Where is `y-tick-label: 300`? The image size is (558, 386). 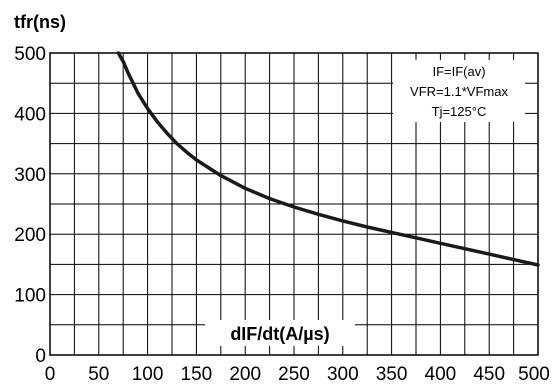
y-tick-label: 300 is located at coordinates (30, 175).